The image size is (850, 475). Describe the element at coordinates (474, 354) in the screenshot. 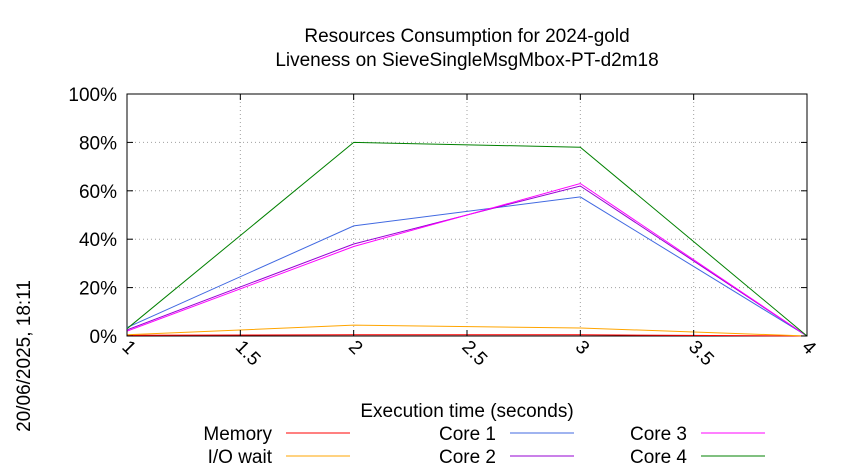

I see `x-tick-label: 2.5` at that location.